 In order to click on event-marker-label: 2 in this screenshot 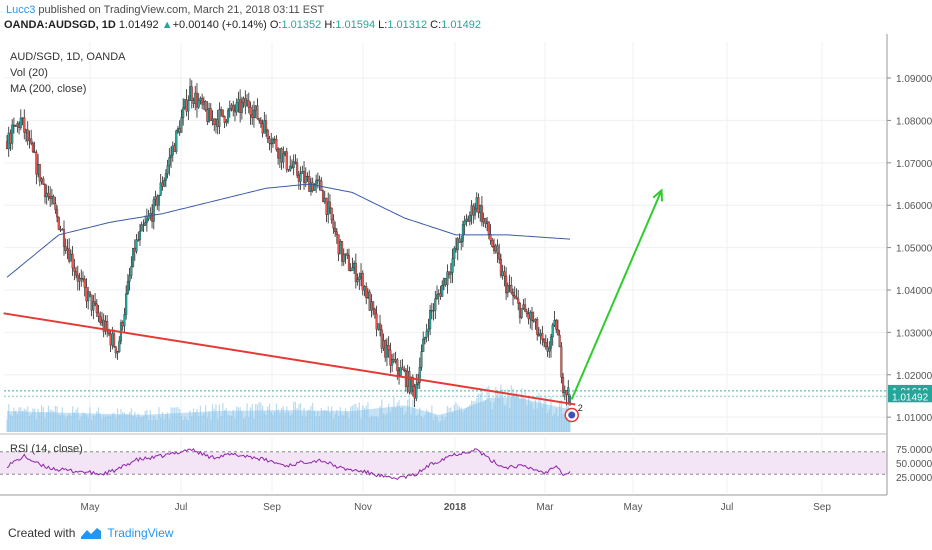, I will do `click(580, 408)`.